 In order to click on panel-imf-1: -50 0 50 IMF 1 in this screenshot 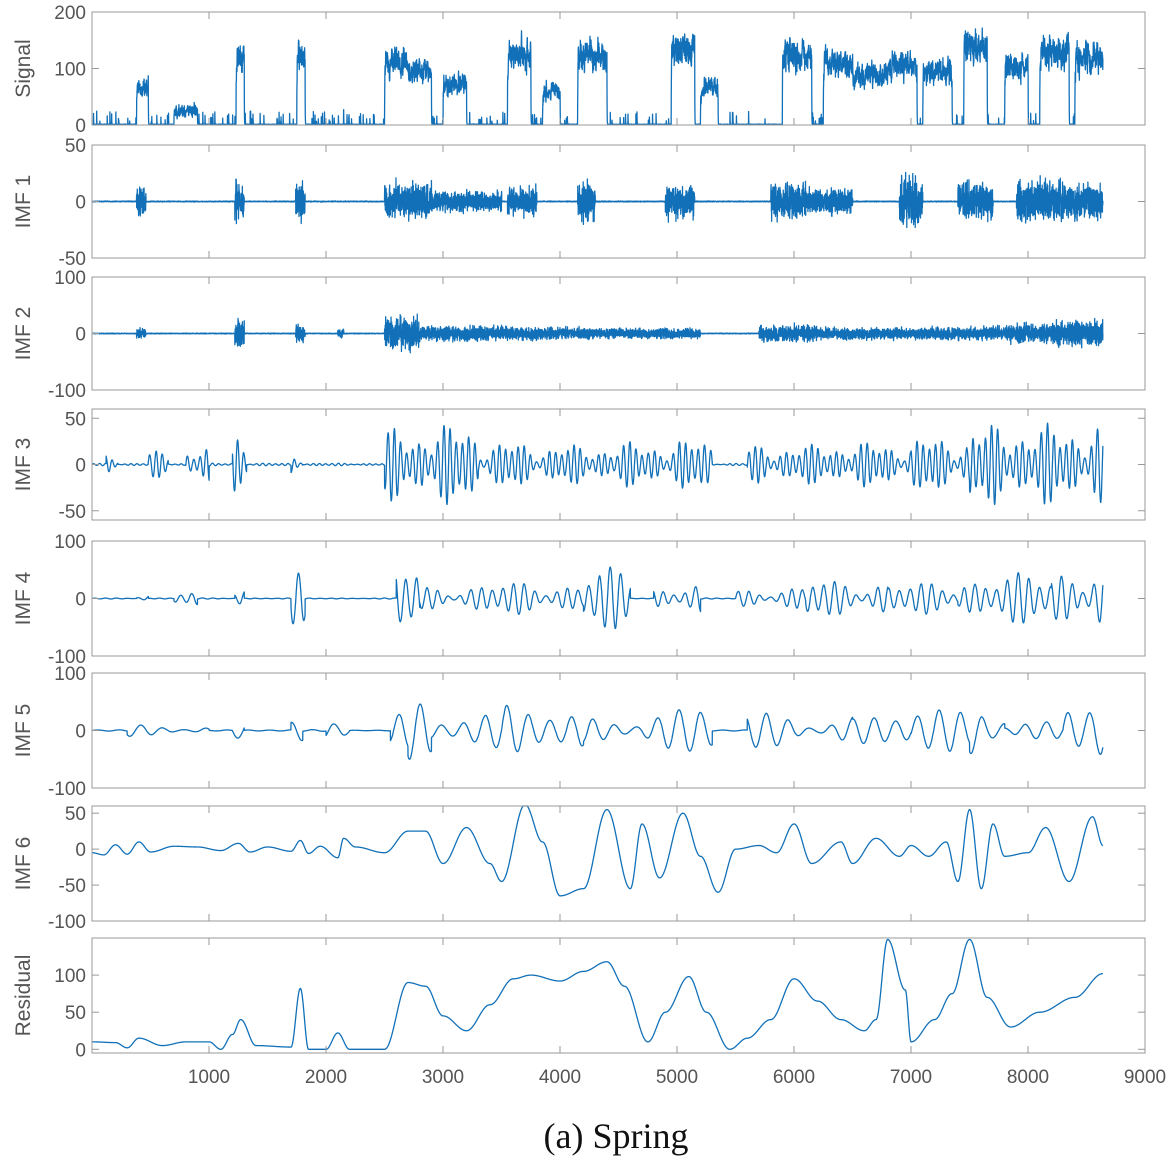, I will do `click(579, 203)`.